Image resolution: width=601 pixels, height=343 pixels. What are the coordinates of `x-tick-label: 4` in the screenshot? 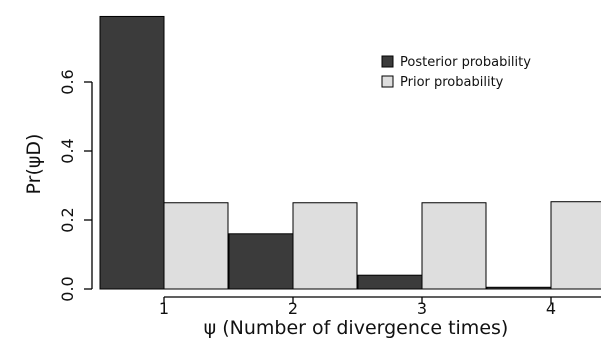 It's located at (551, 308).